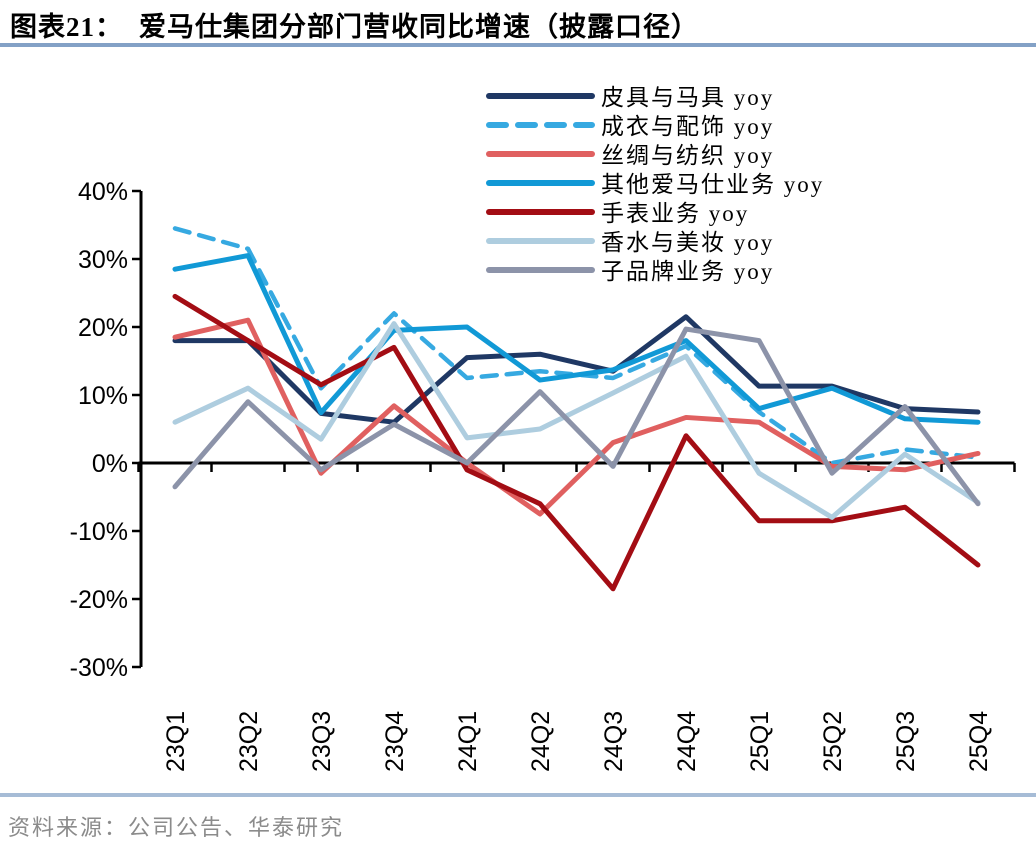 The height and width of the screenshot is (852, 1036). What do you see at coordinates (176, 741) in the screenshot?
I see `x-tick-label: 23Q1` at bounding box center [176, 741].